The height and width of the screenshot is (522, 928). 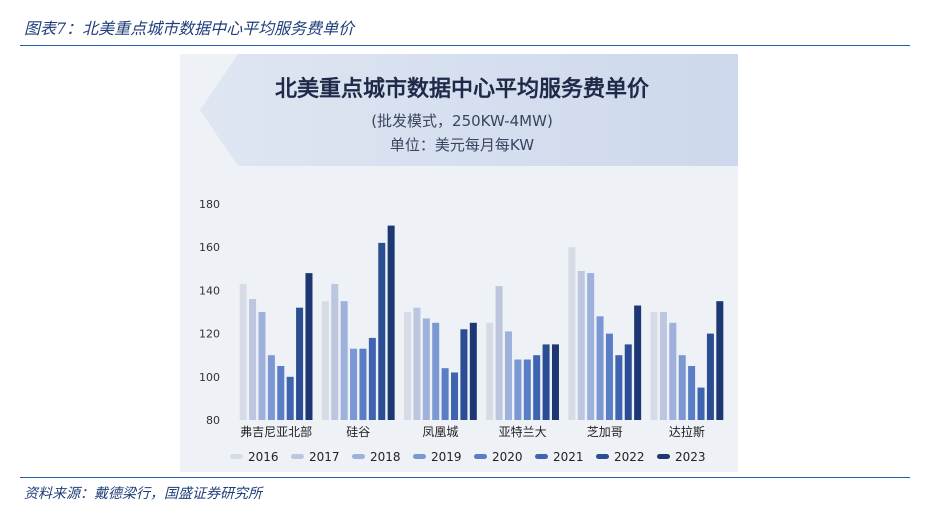 What do you see at coordinates (263, 457) in the screenshot?
I see `legend-label-2016: 2016` at bounding box center [263, 457].